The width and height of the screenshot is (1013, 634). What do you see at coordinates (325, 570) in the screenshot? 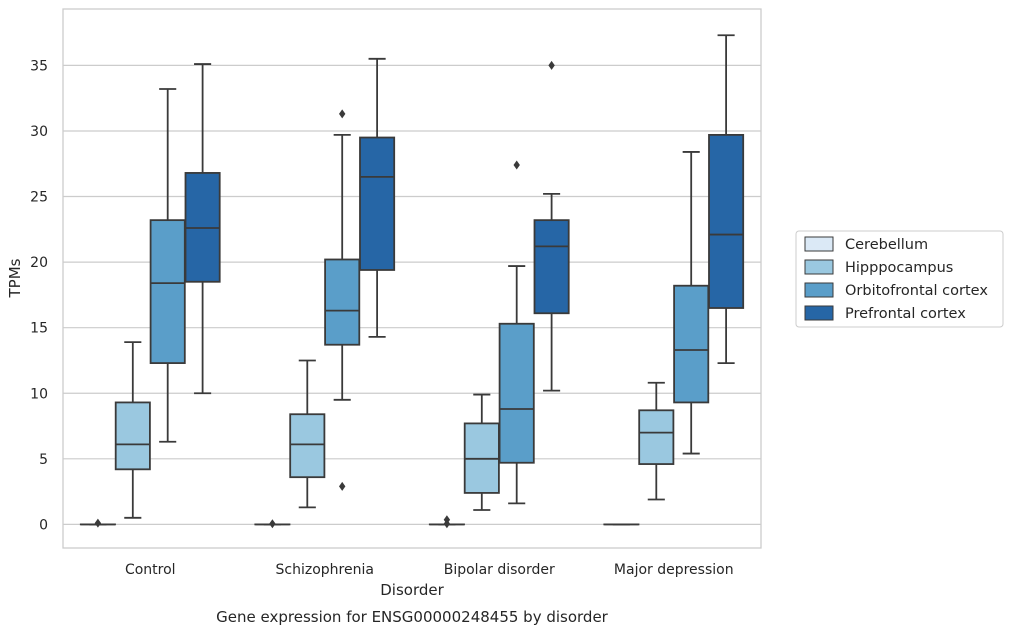
I see `x-tick-label: Schizophrenia` at bounding box center [325, 570].